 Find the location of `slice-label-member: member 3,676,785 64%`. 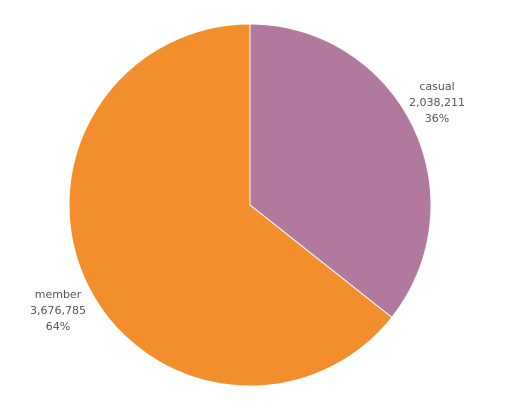

slice-label-member: member 3,676,785 64% is located at coordinates (58, 310).